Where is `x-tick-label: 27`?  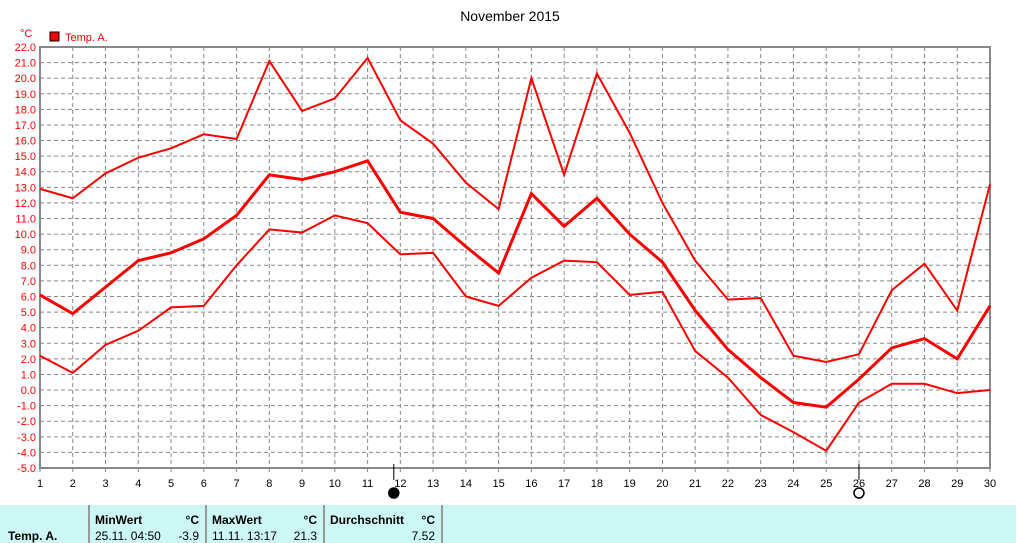
x-tick-label: 27 is located at coordinates (892, 484).